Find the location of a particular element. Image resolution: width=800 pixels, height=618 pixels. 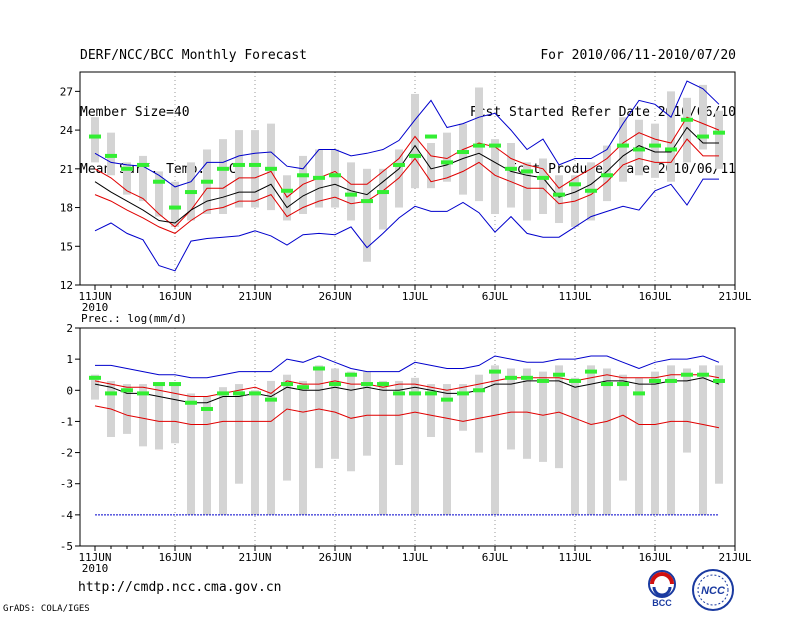

series-mean-line is located at coordinates (407, 390).